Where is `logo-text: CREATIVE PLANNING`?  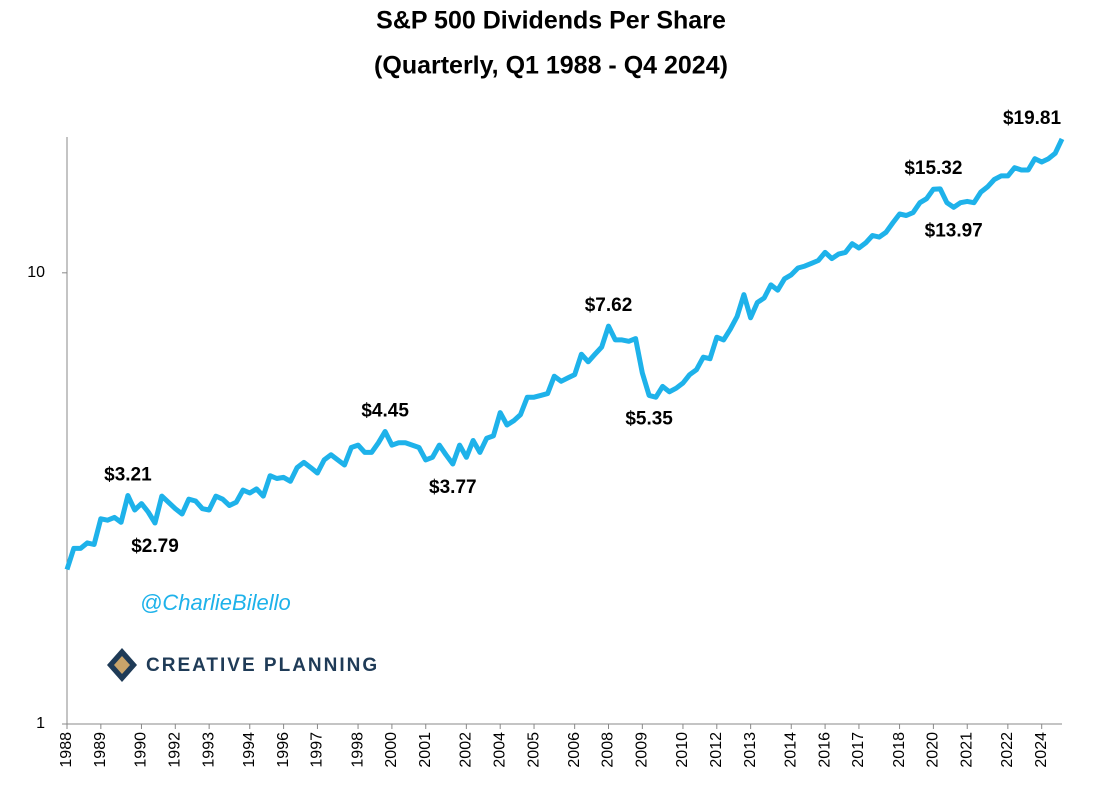 logo-text: CREATIVE PLANNING is located at coordinates (262, 665).